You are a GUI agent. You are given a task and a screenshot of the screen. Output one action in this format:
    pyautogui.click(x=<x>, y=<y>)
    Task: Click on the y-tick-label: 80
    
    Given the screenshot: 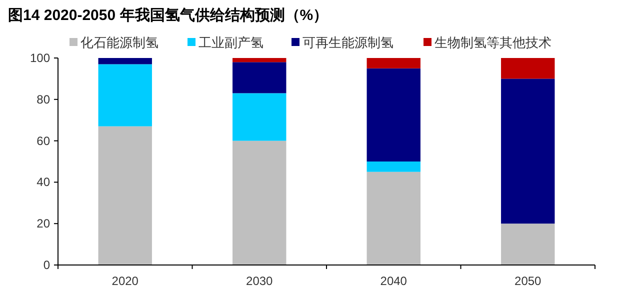 What is the action you would take?
    pyautogui.click(x=43, y=99)
    